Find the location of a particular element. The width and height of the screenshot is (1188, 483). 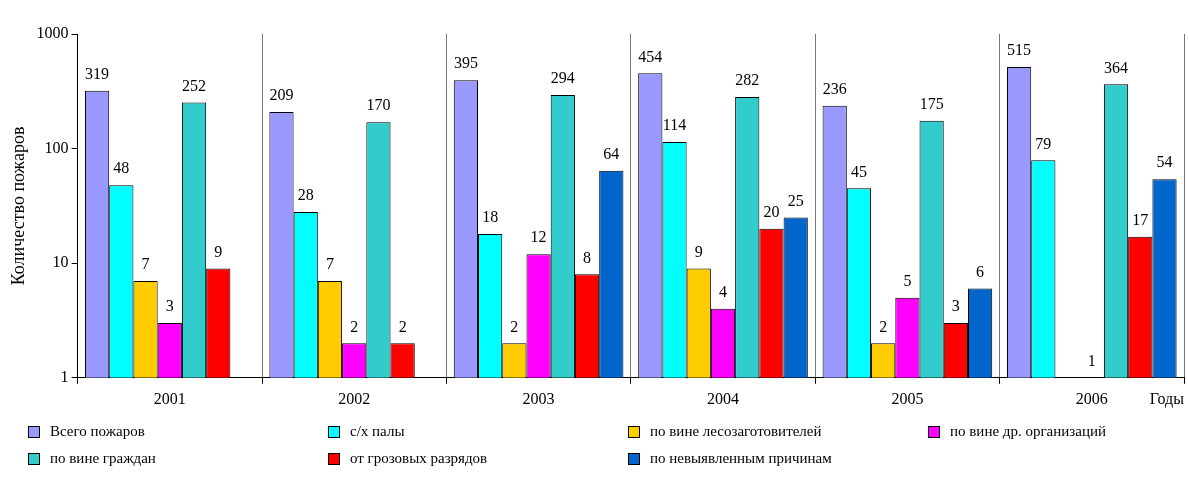

data-label: 5 is located at coordinates (907, 280).